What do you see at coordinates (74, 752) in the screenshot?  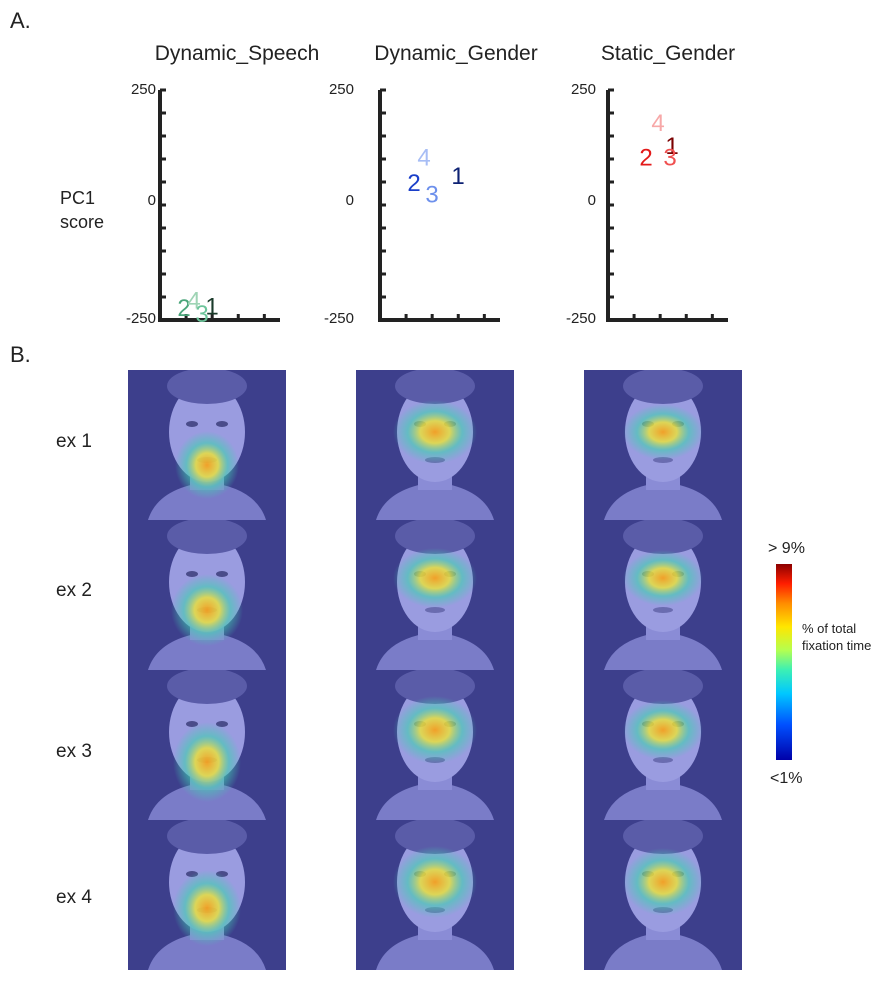 I see `row-label-ex3: ex 3` at bounding box center [74, 752].